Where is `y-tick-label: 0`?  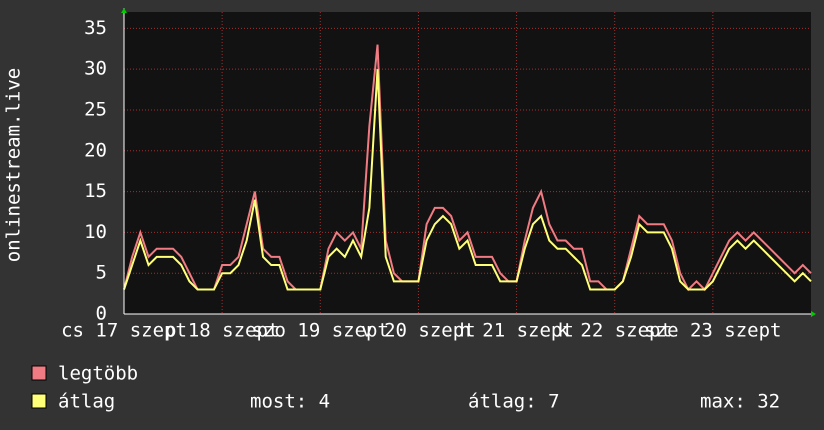
y-tick-label: 0 is located at coordinates (101, 314).